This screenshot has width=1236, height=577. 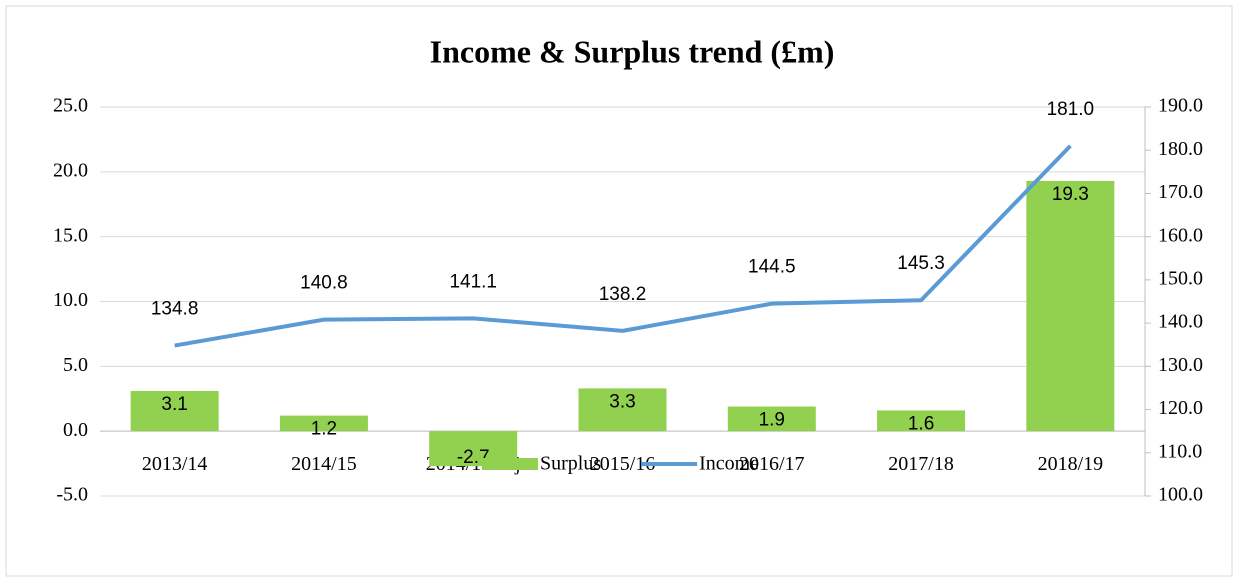 I want to click on y2-tick-label: 140.0, so click(x=1180, y=322).